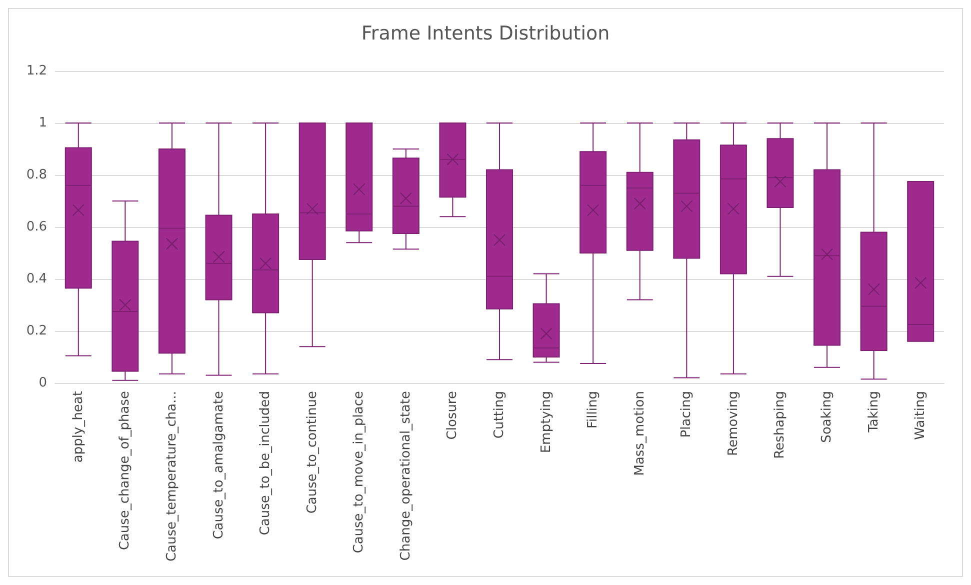 The width and height of the screenshot is (971, 585). I want to click on y-tick-label: 0.2, so click(36, 331).